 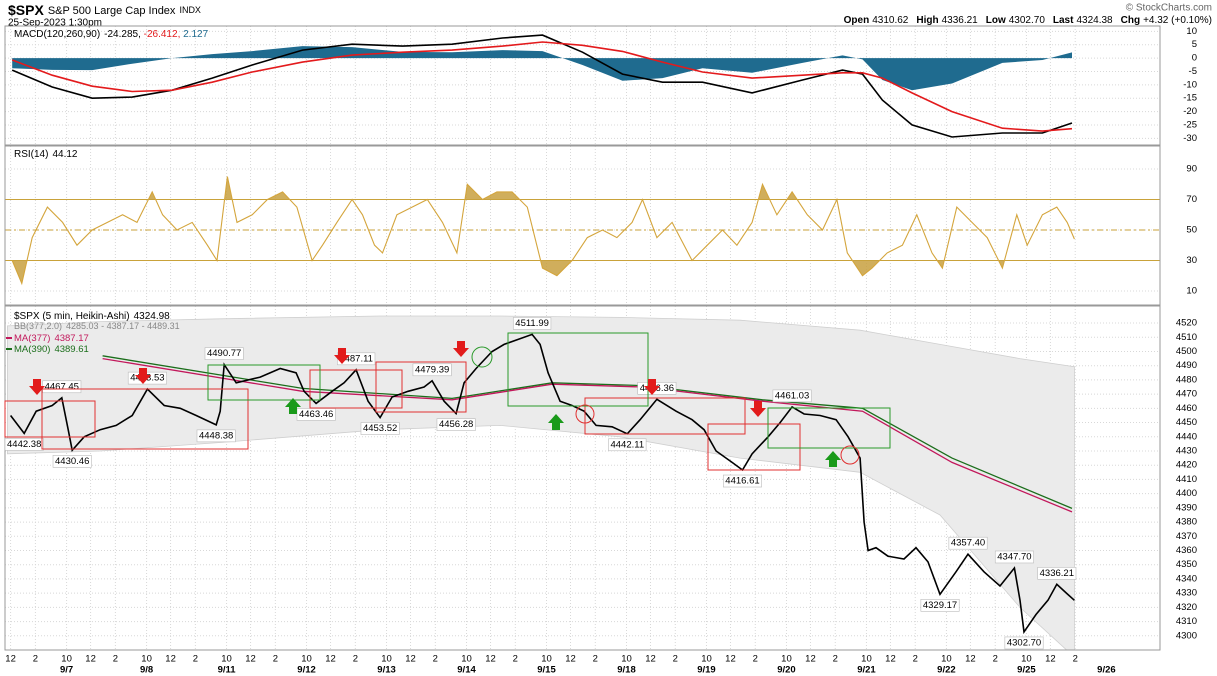 I want to click on y-tick-label: 4500, so click(x=1186, y=351).